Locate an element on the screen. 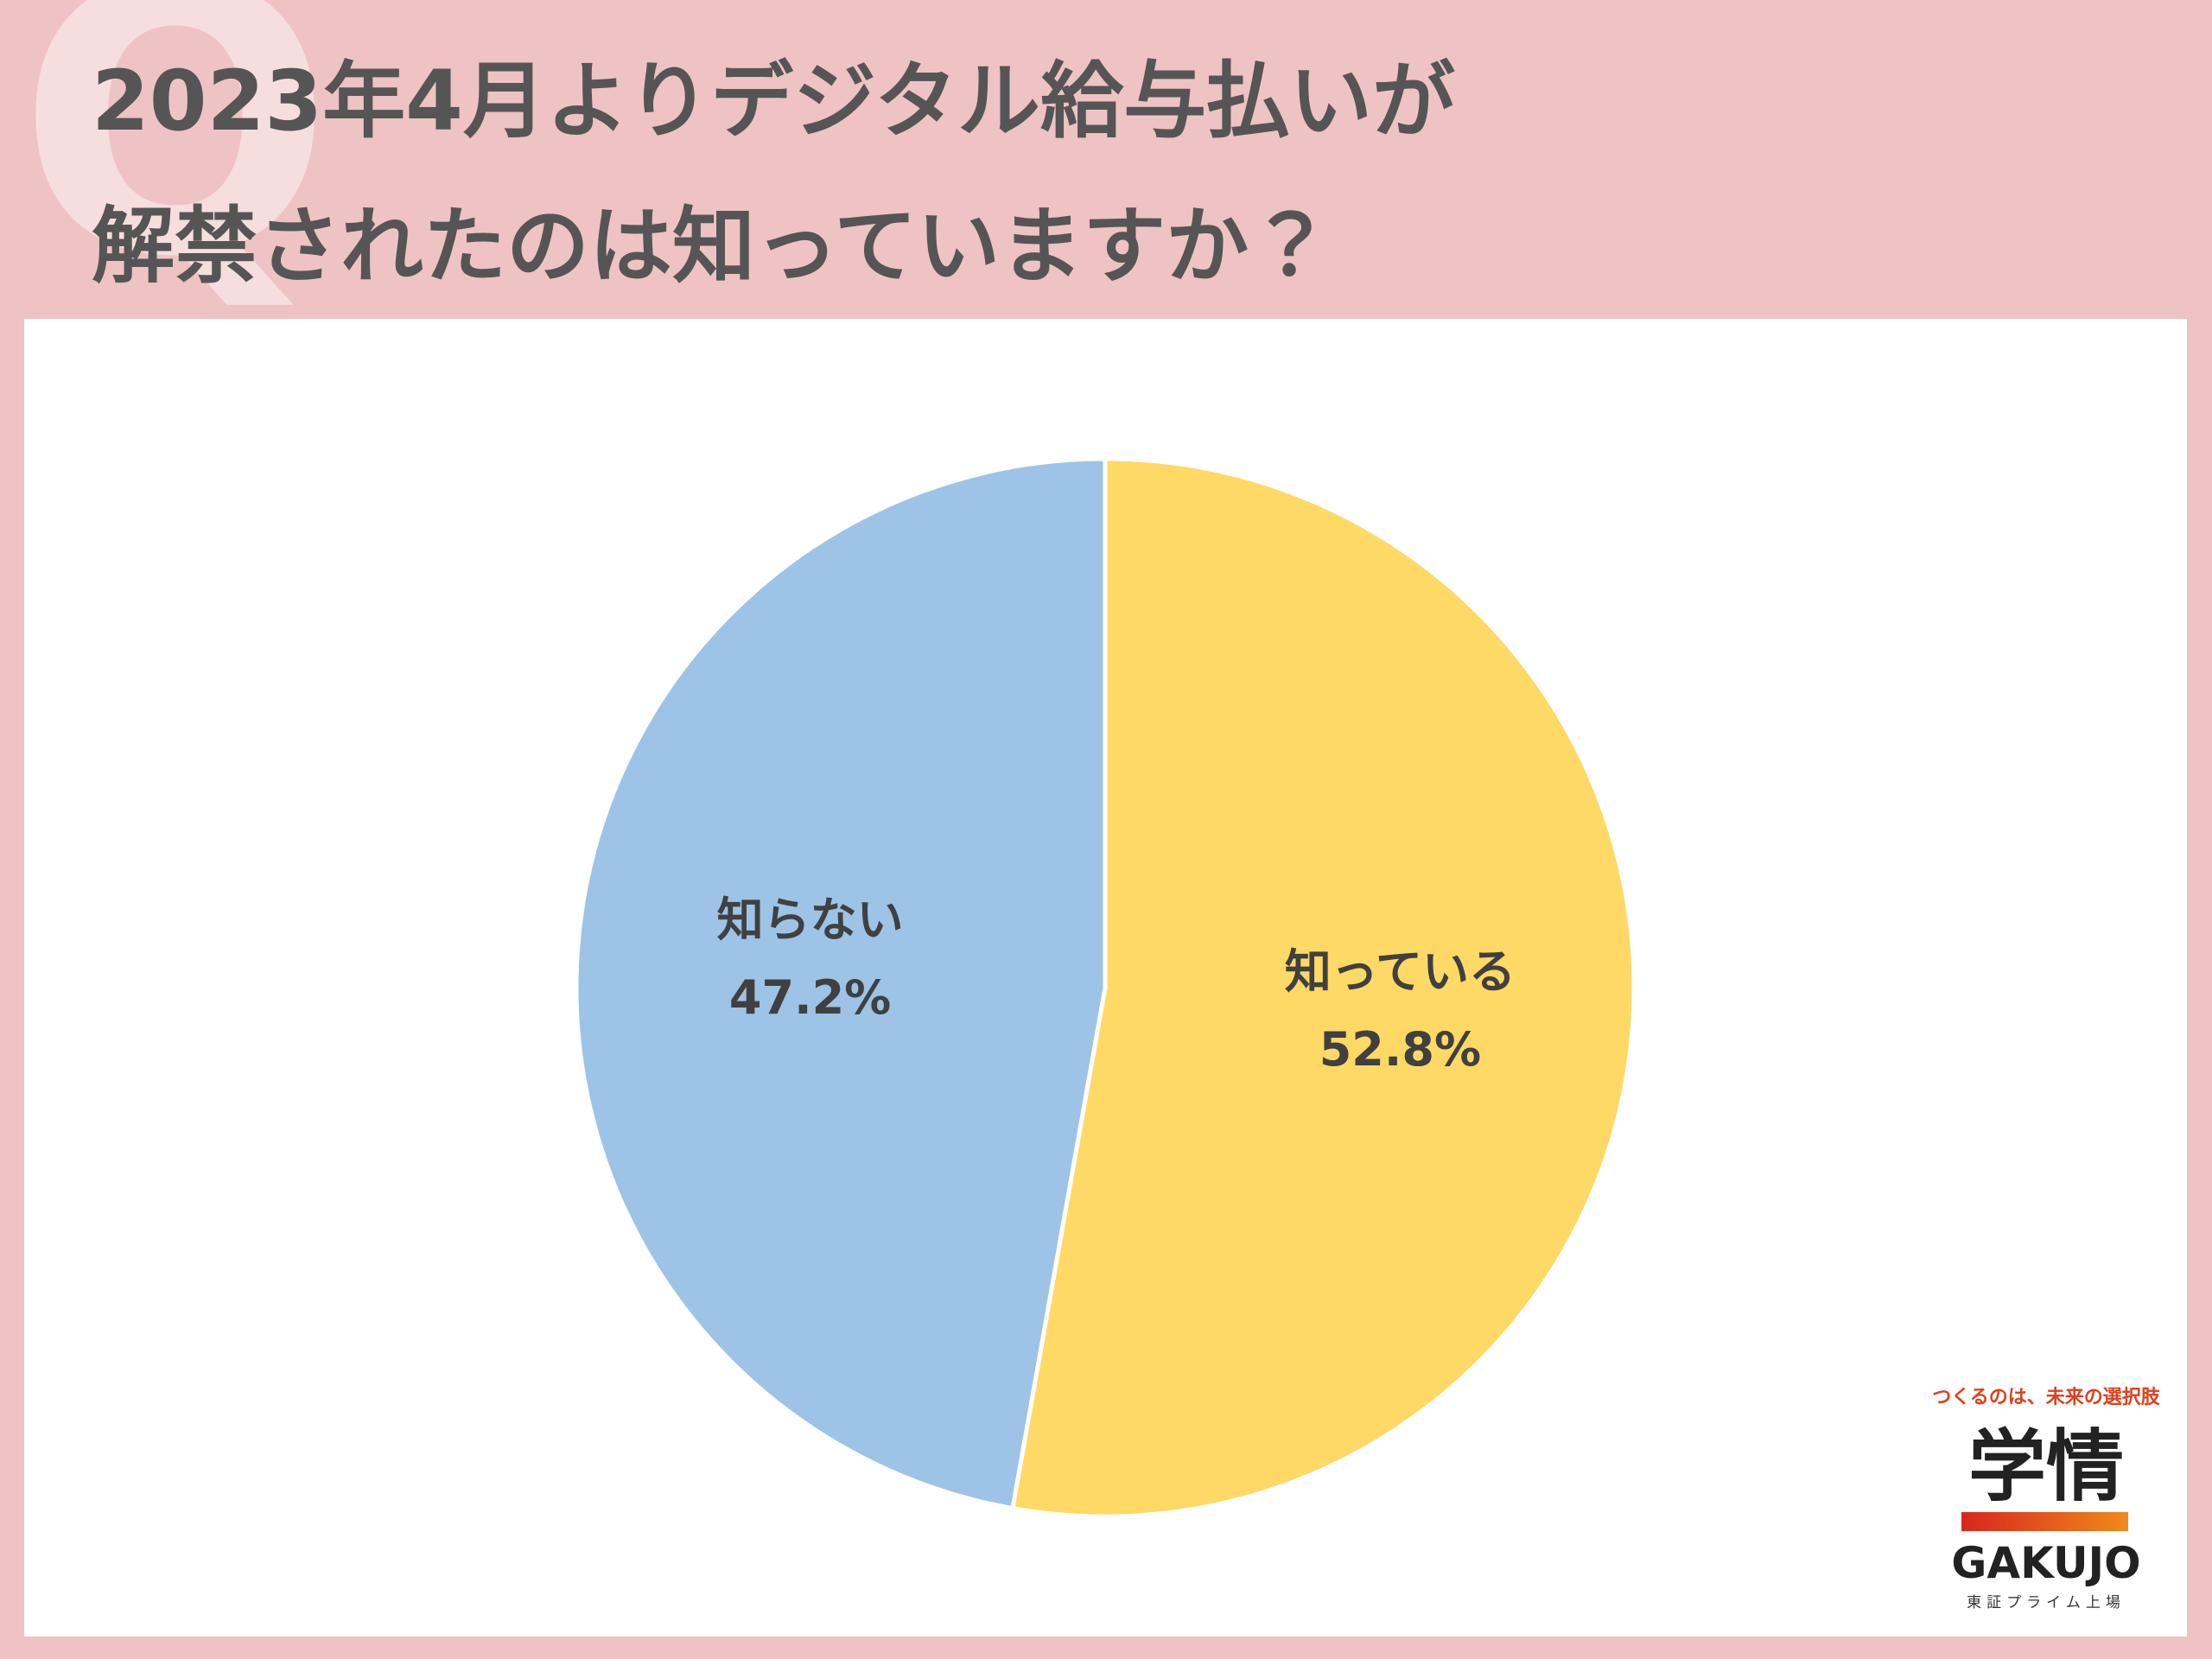  logo-listing: 東証プライム上場 is located at coordinates (2046, 1602).